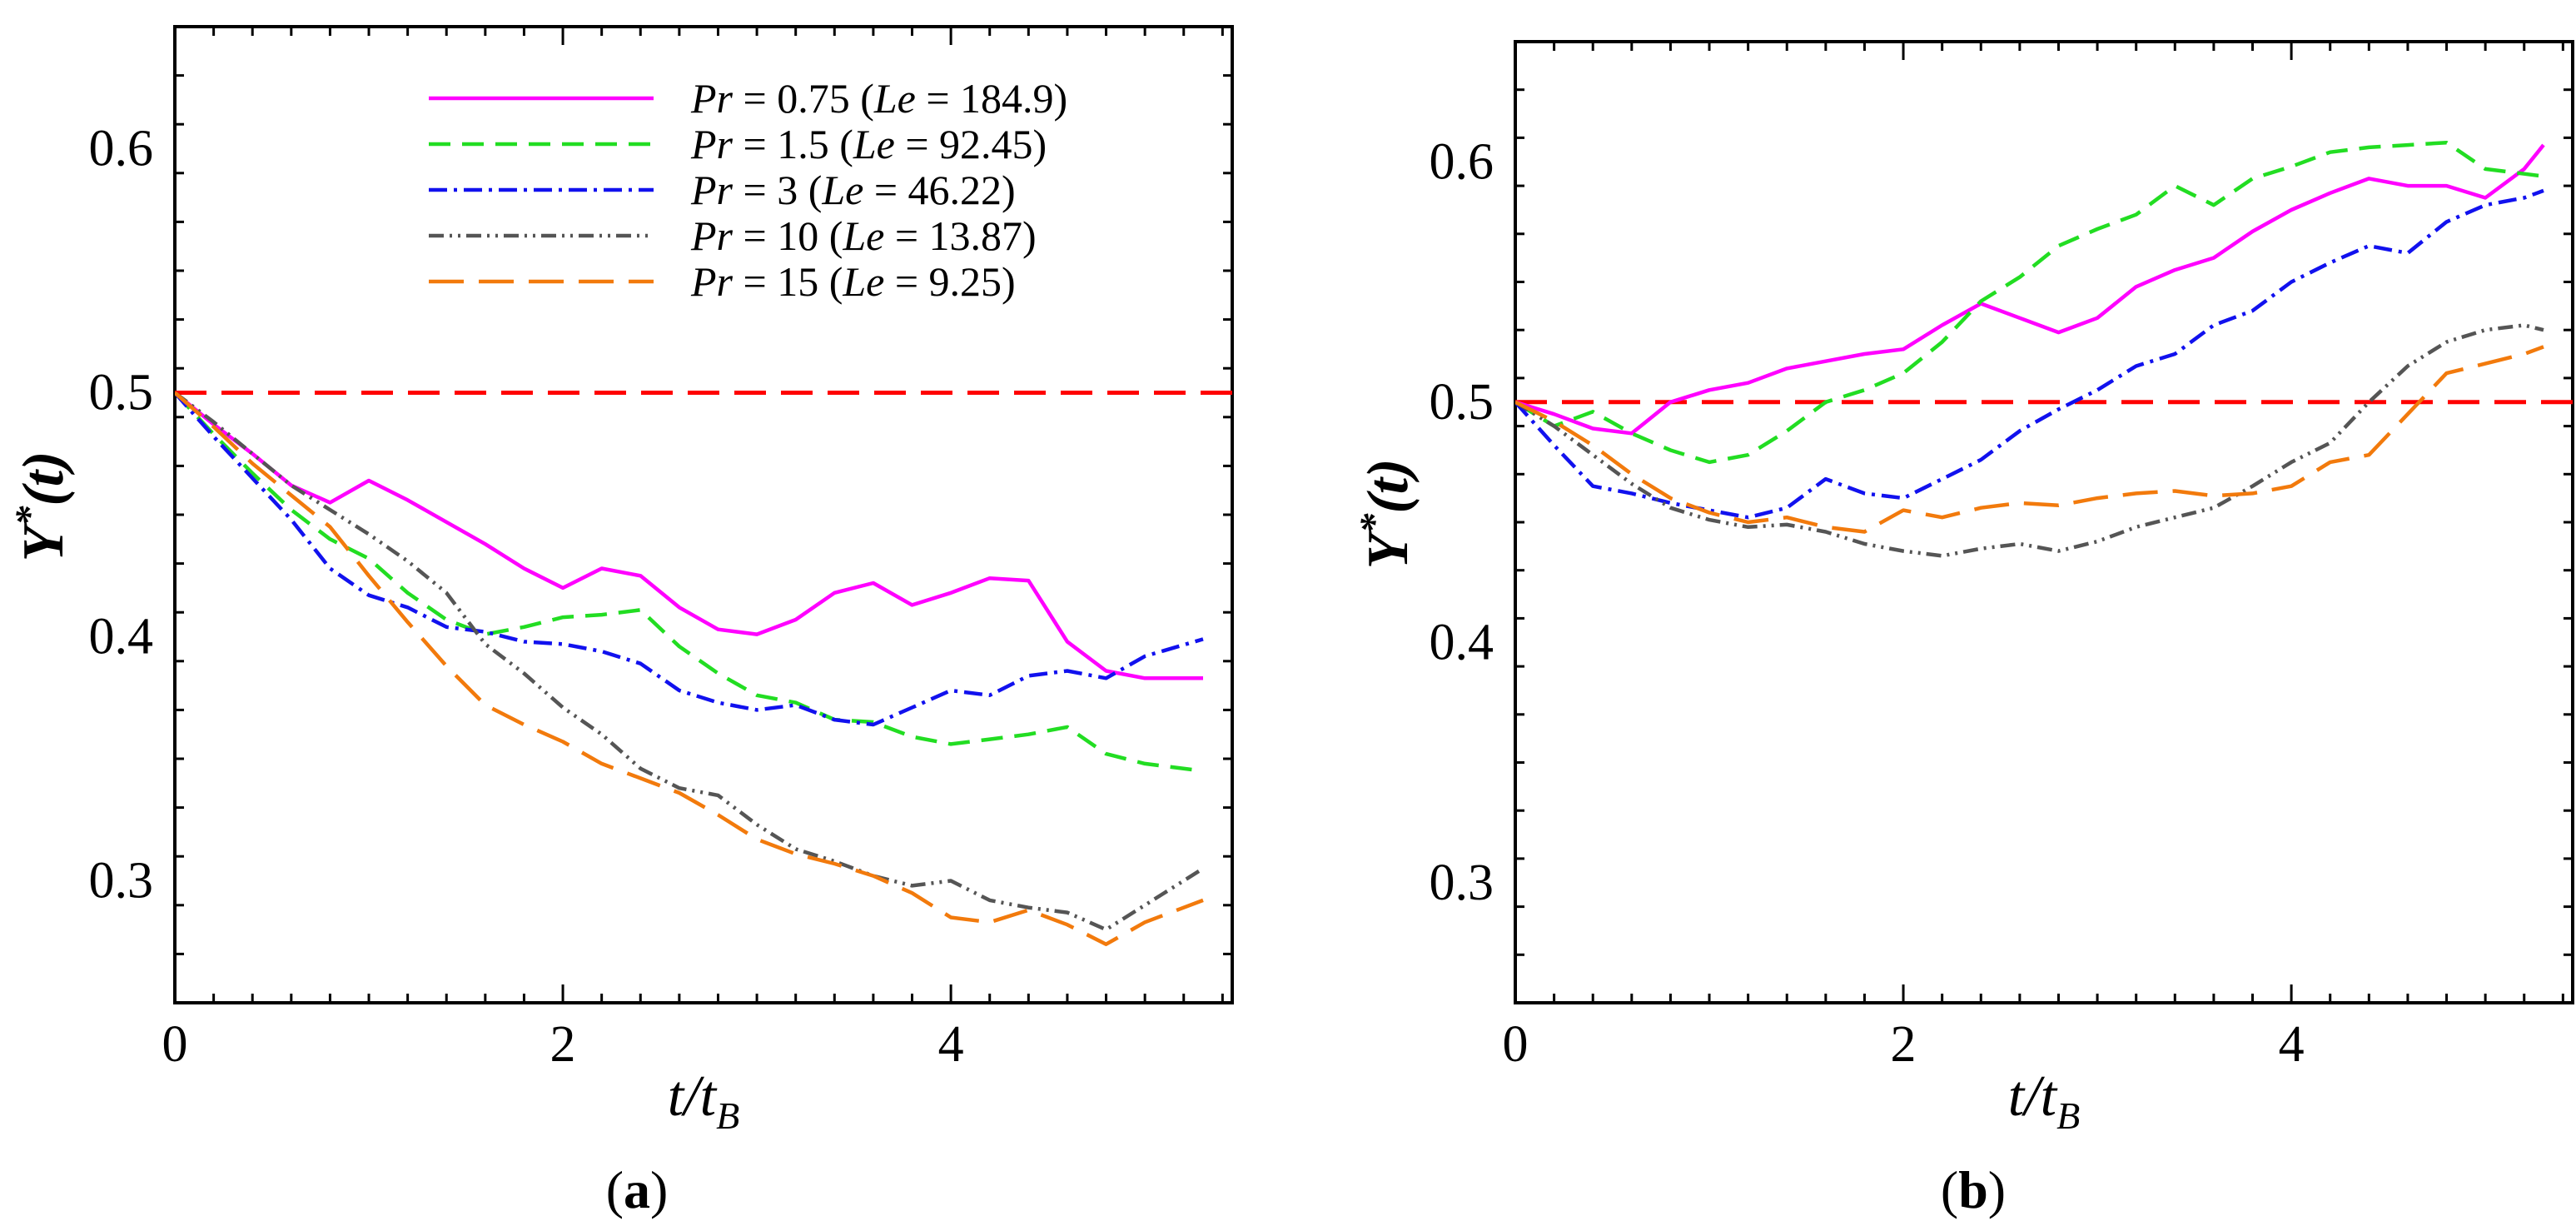 The image size is (2576, 1231). Describe the element at coordinates (868, 144) in the screenshot. I see `legend-label: Pr = 1.5 (Le = 92.45)` at that location.